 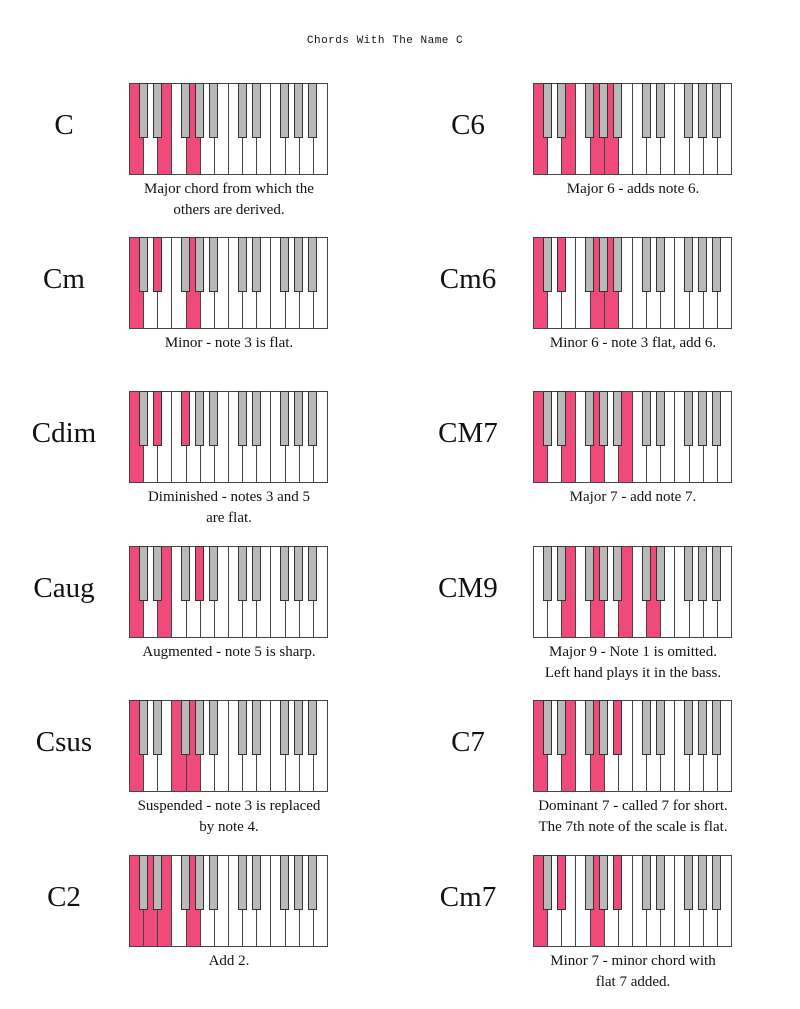 What do you see at coordinates (385, 41) in the screenshot?
I see `page-title: Chords With The Name C` at bounding box center [385, 41].